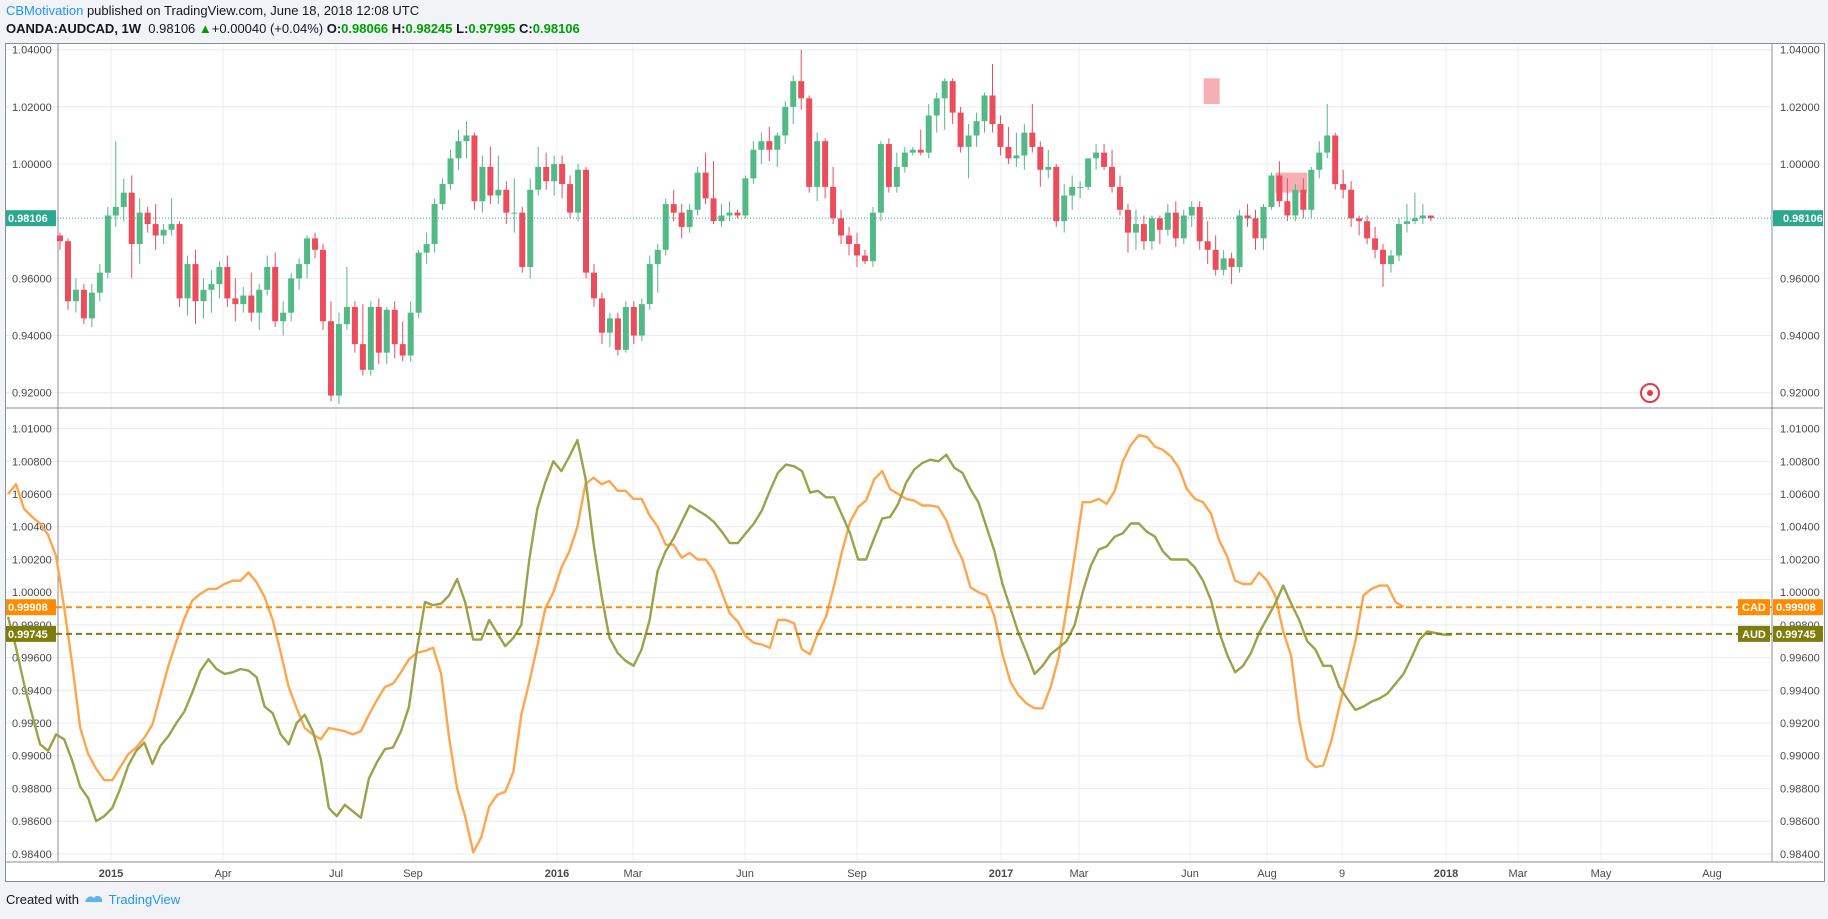 The width and height of the screenshot is (1828, 919). I want to click on osc-axis-label-left: 1.01000, so click(32, 430).